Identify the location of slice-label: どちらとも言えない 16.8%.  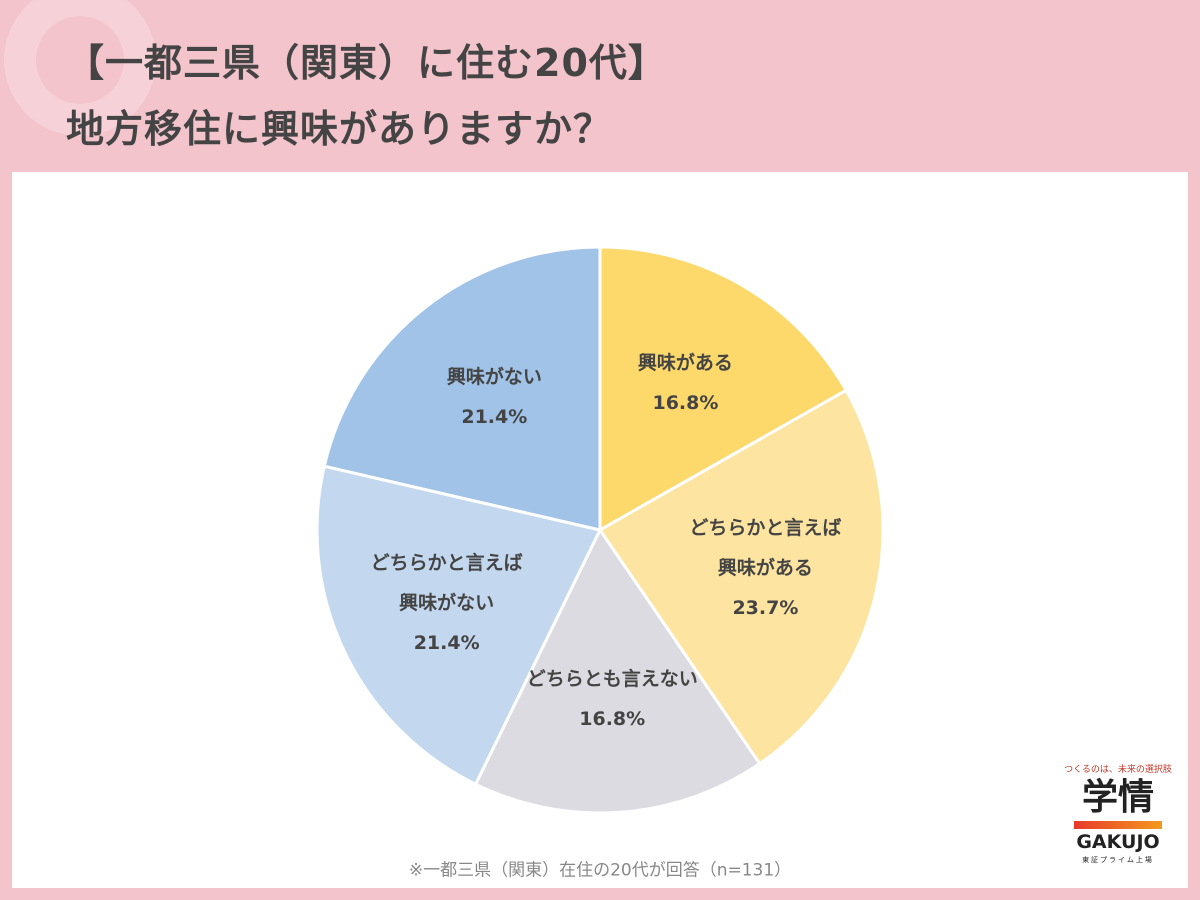
(612, 699).